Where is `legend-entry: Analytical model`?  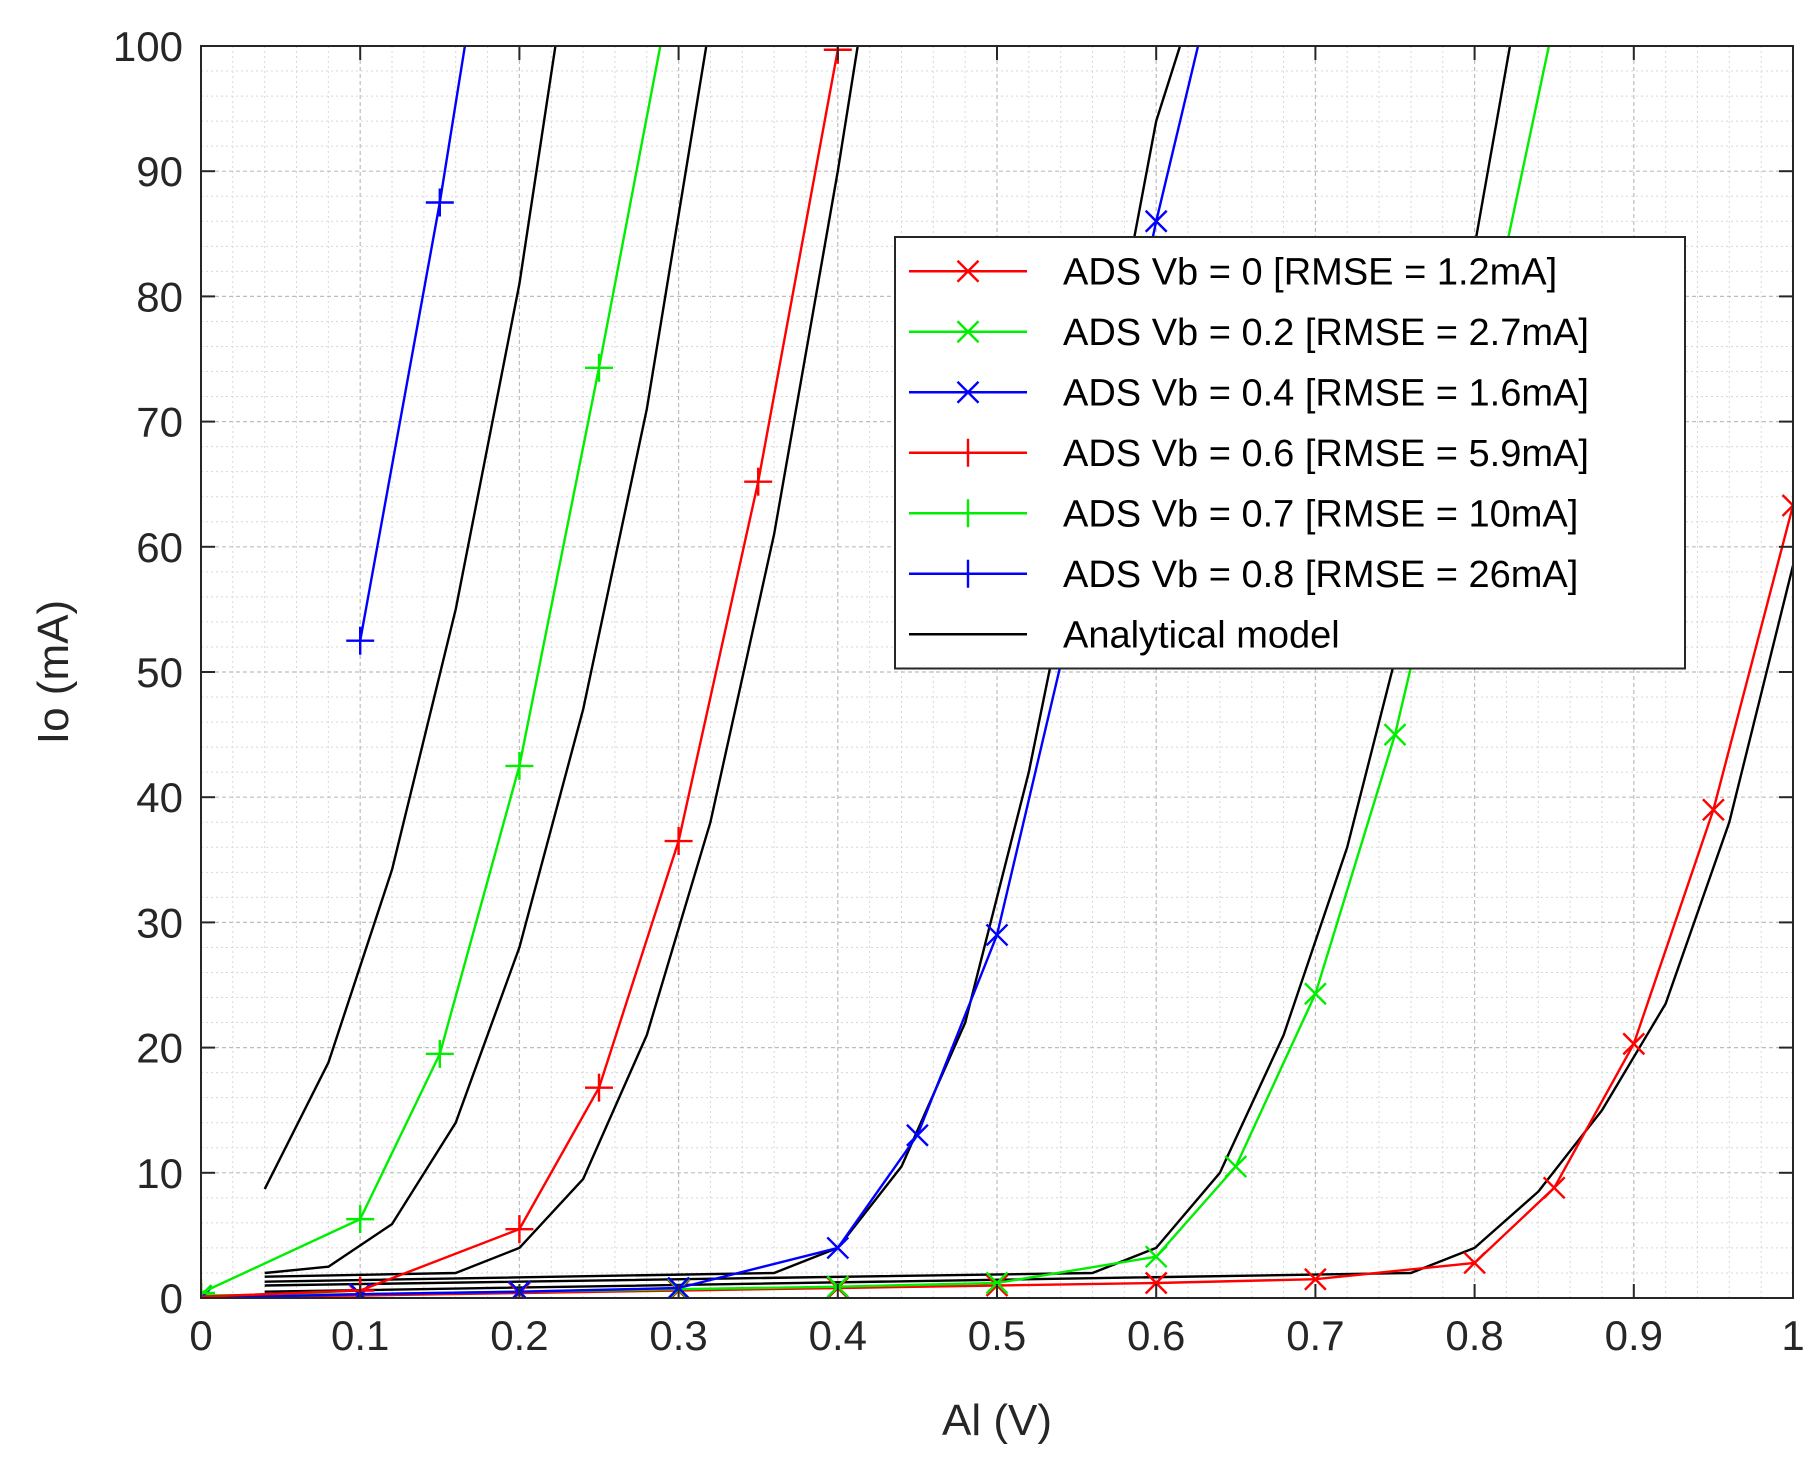
legend-entry: Analytical model is located at coordinates (1124, 635).